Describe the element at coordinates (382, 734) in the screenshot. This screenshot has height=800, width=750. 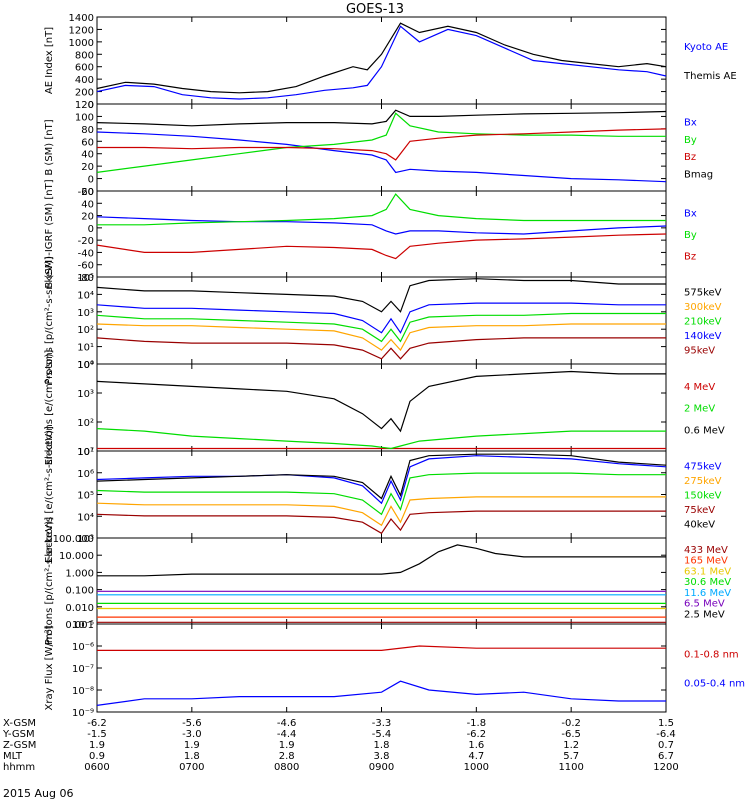
I see `ephemeris-value: -5.4` at that location.